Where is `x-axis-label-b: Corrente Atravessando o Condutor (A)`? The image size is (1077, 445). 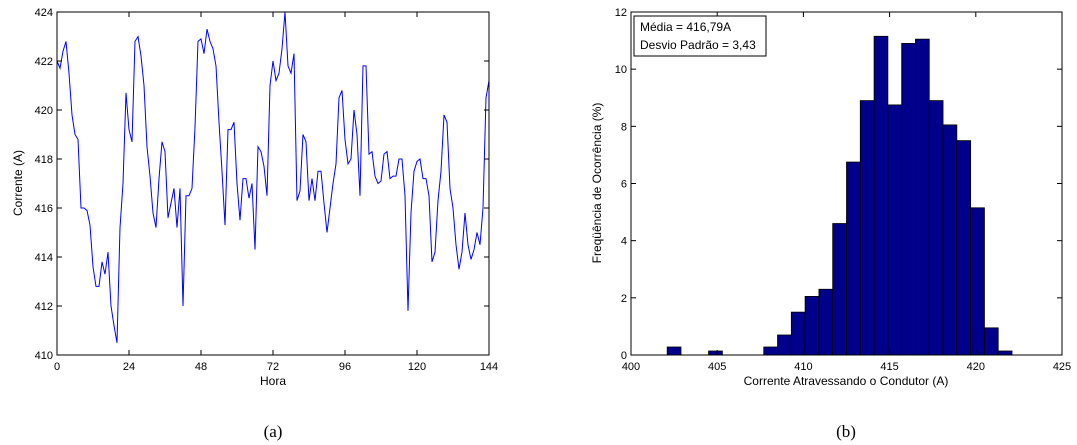 x-axis-label-b: Corrente Atravessando o Condutor (A) is located at coordinates (846, 381).